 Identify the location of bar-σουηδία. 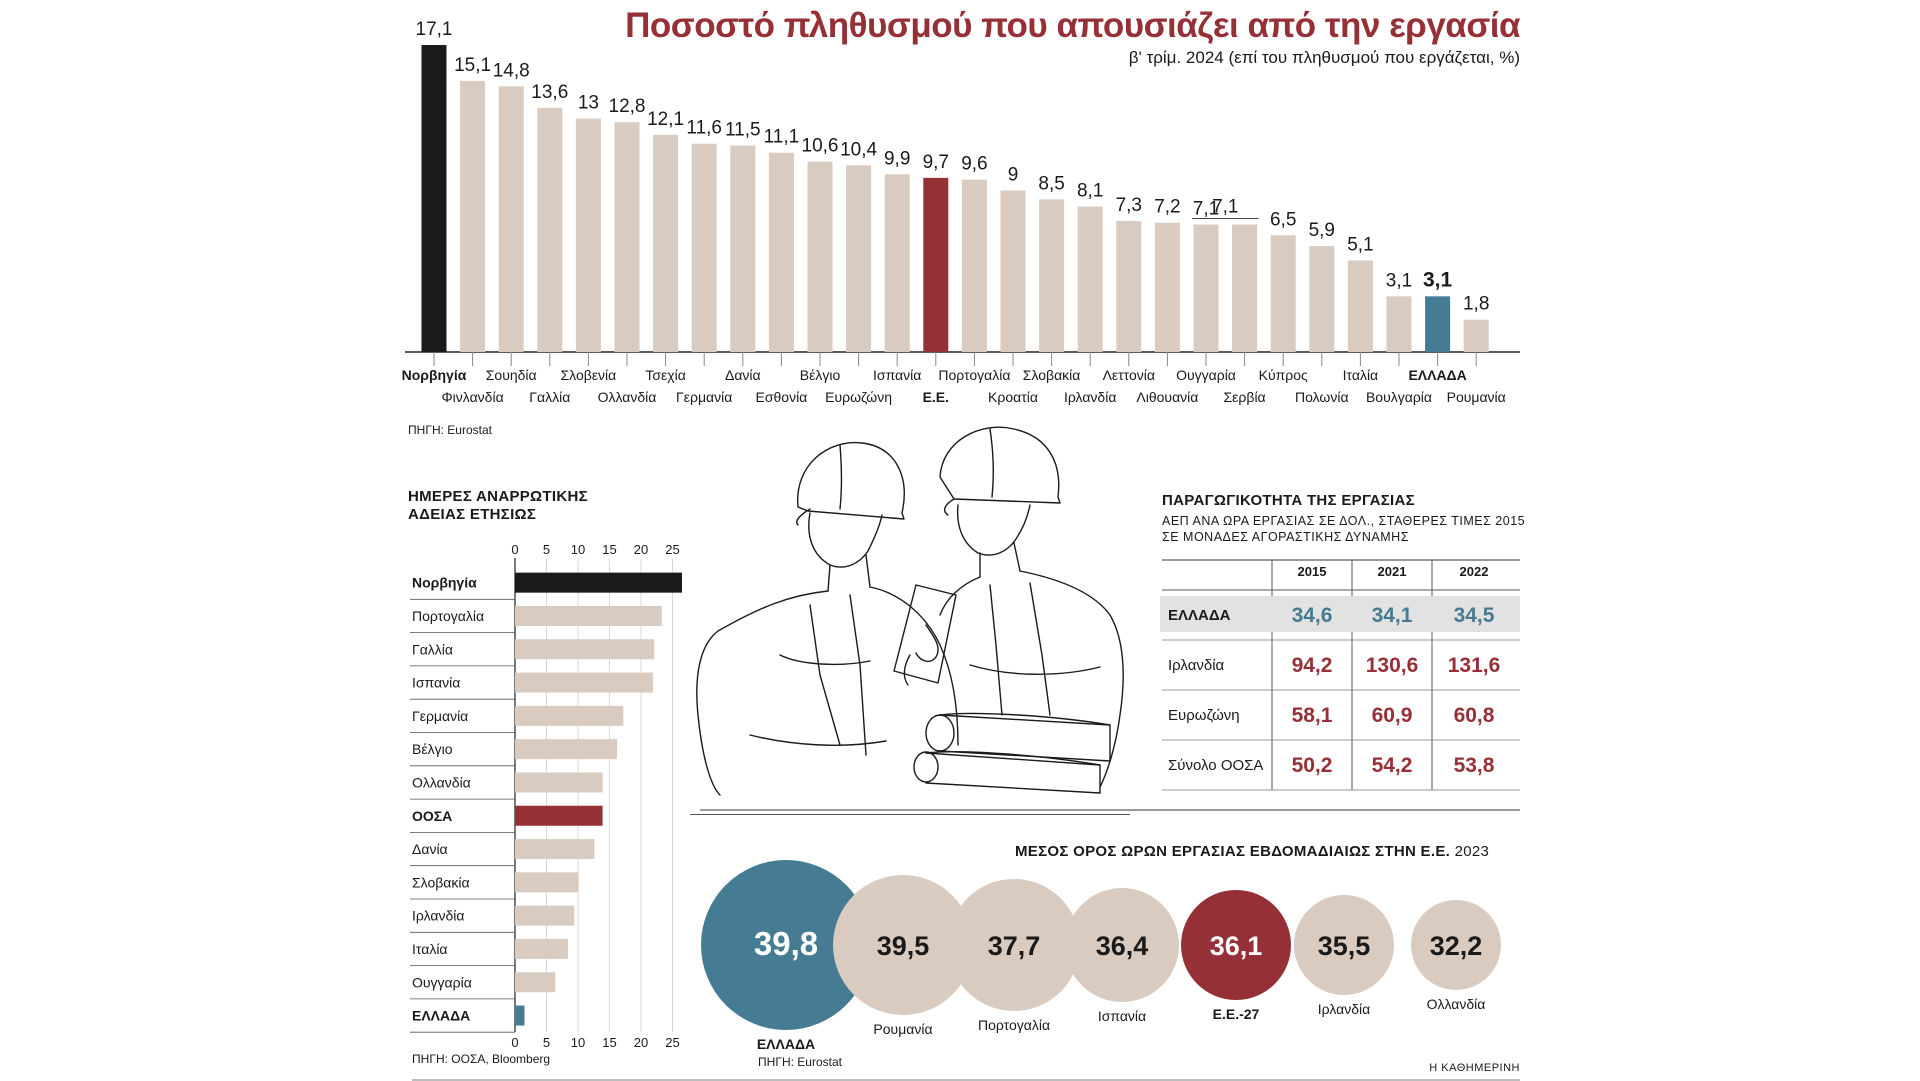
(511, 219).